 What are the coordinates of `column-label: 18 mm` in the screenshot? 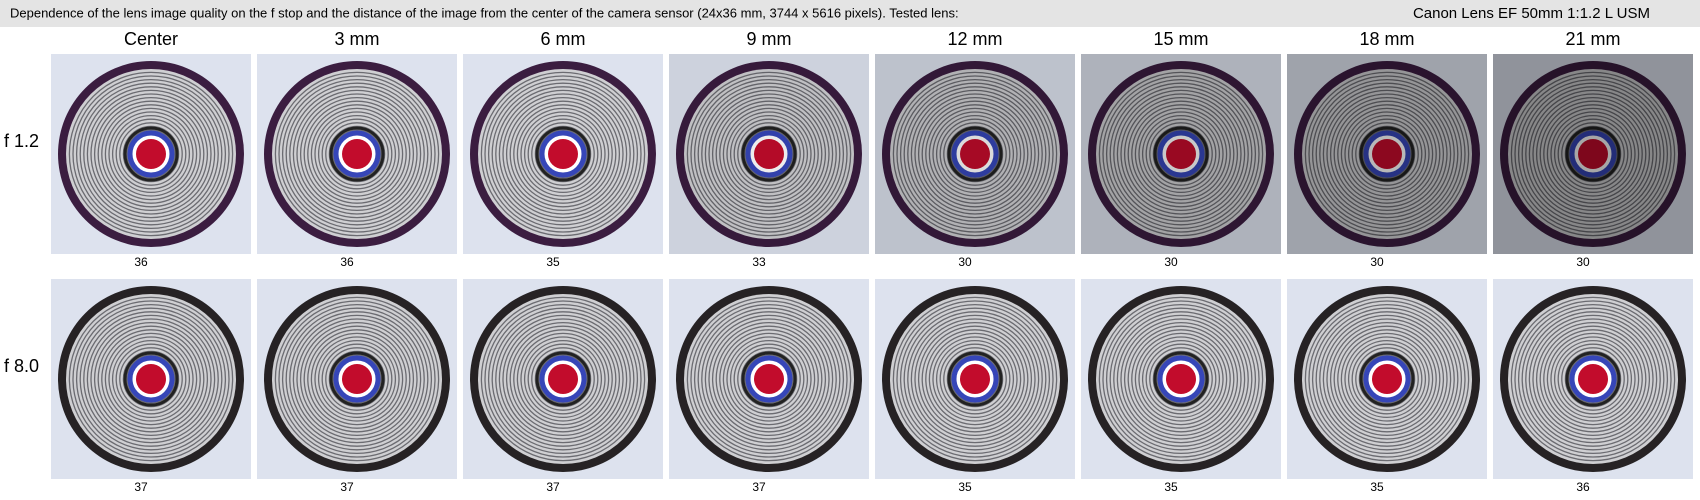 It's located at (1386, 39).